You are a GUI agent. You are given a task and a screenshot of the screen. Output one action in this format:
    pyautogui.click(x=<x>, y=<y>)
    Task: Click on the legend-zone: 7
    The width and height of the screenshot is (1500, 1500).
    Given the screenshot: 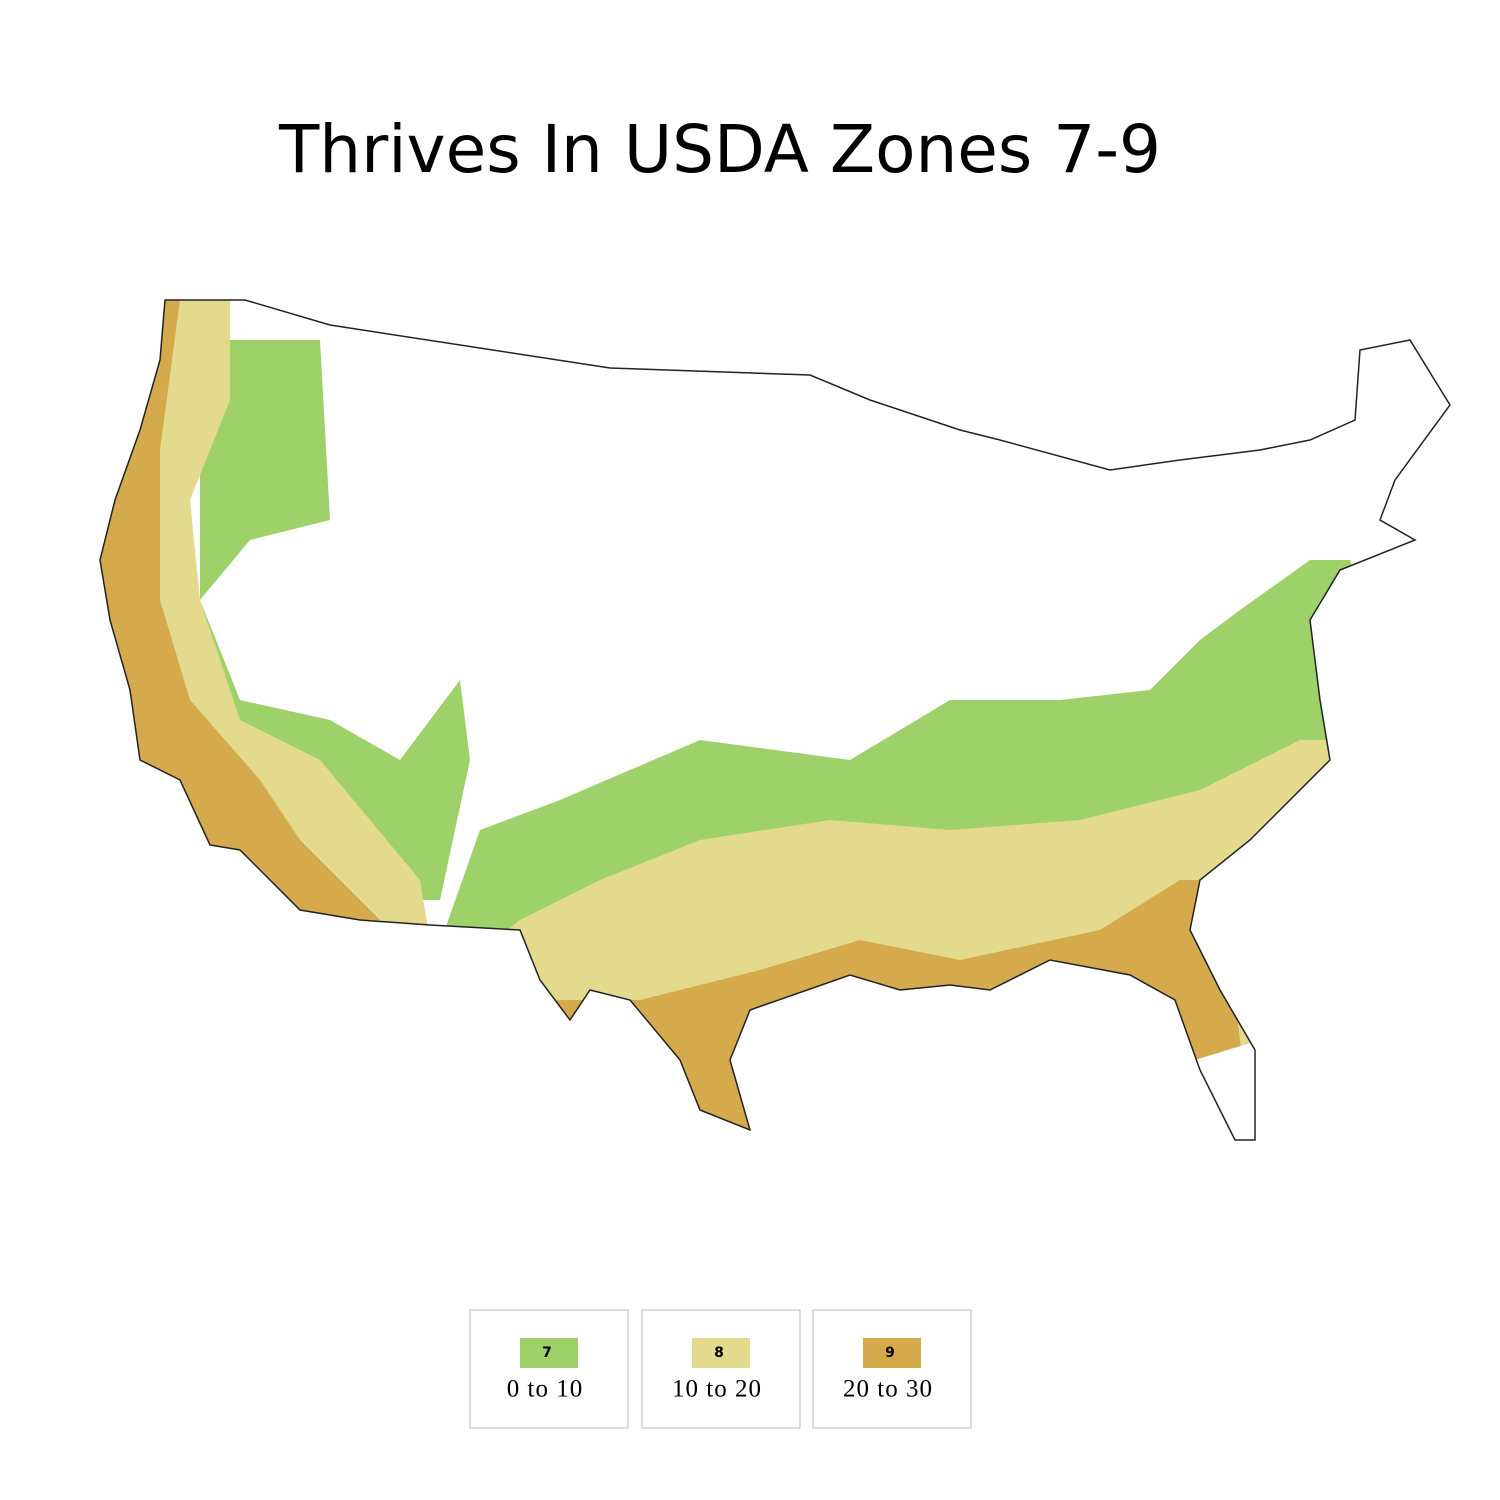 What is the action you would take?
    pyautogui.click(x=547, y=1353)
    